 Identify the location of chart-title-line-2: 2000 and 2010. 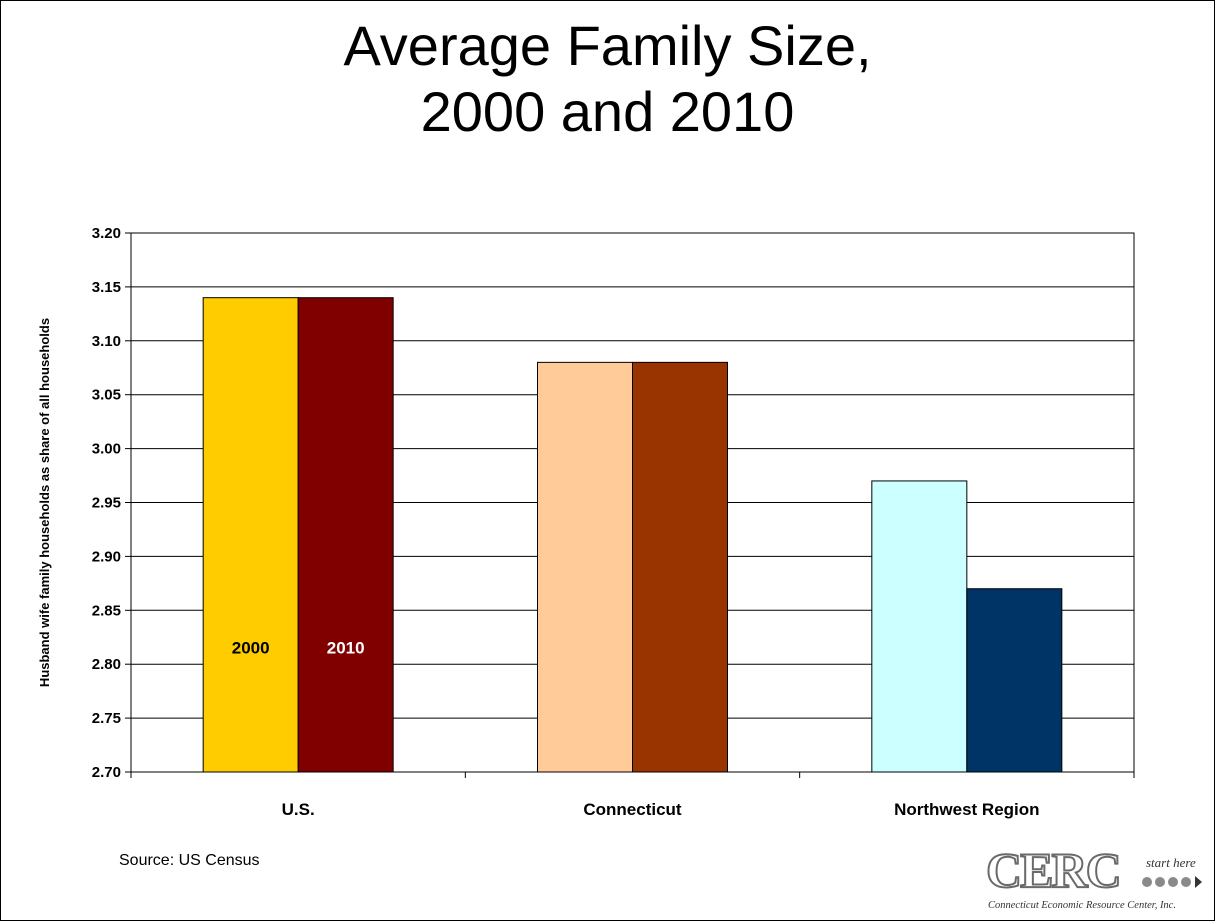
(607, 111).